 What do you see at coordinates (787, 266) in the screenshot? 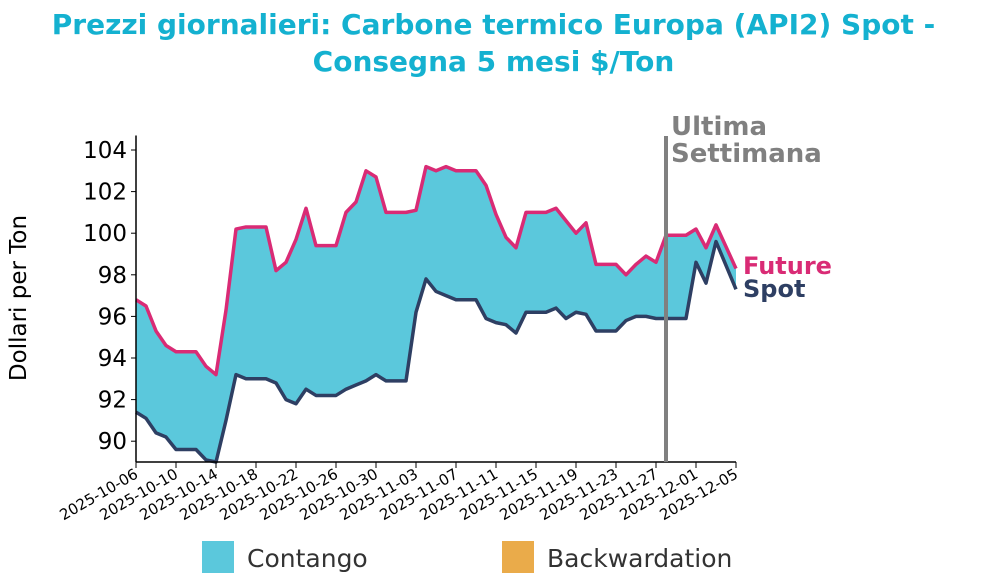
I see `future-label: Future` at bounding box center [787, 266].